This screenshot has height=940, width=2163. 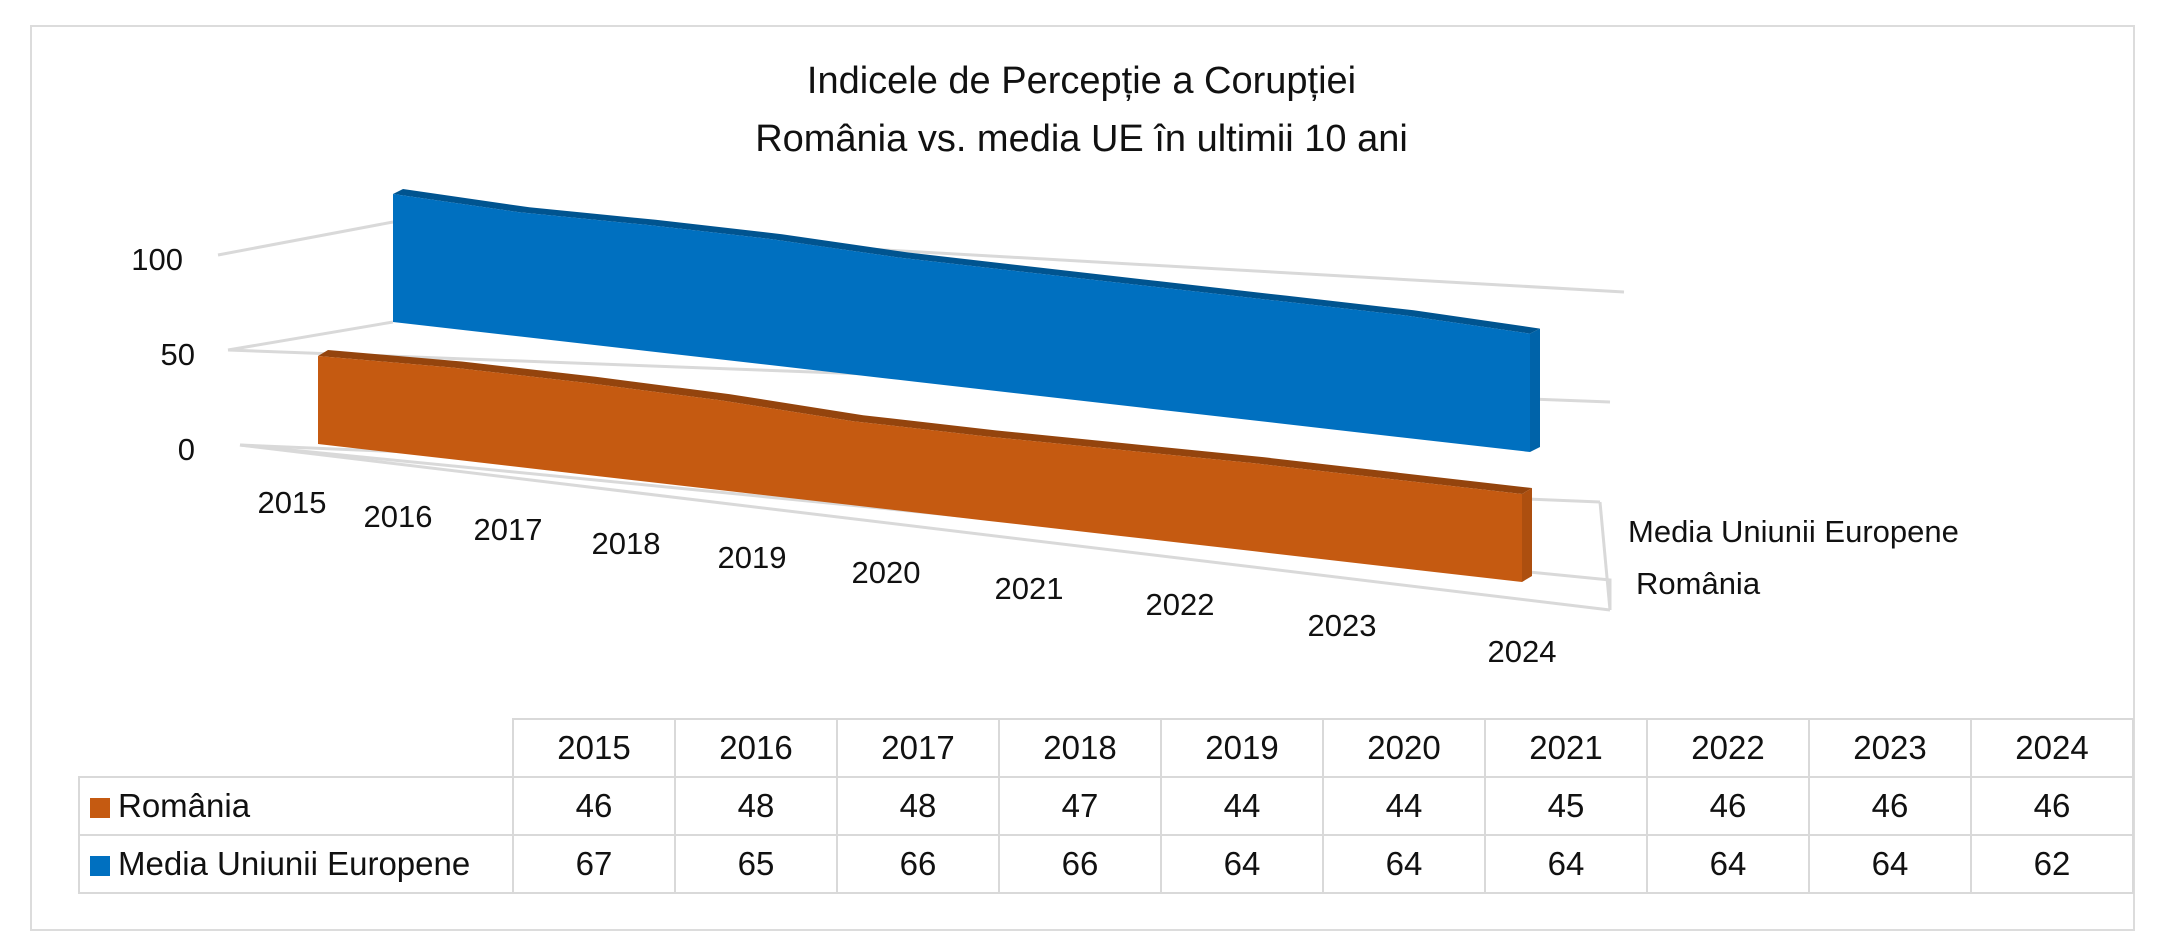 What do you see at coordinates (296, 748) in the screenshot?
I see `table-corner` at bounding box center [296, 748].